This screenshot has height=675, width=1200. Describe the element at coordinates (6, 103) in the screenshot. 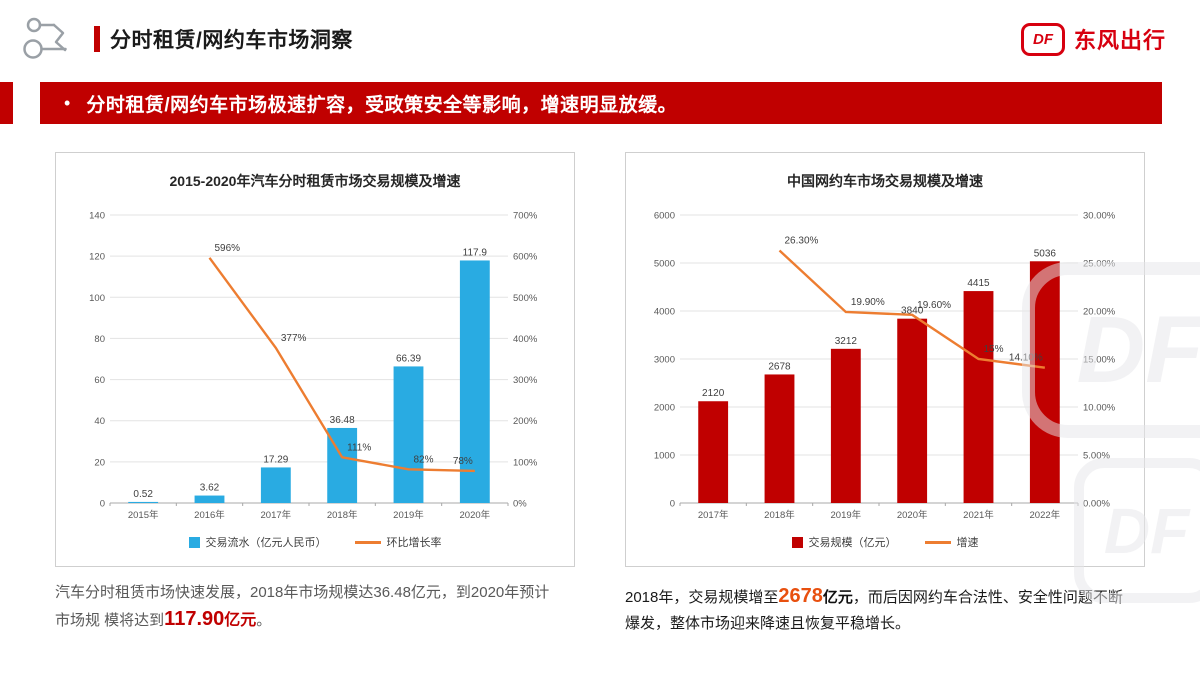

I see `banner-left-tab` at that location.